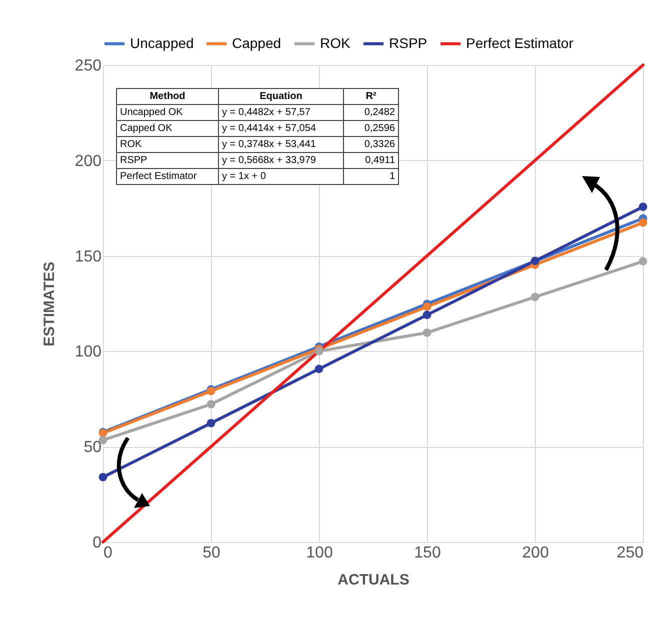  I want to click on y-tick-label: 150, so click(88, 257).